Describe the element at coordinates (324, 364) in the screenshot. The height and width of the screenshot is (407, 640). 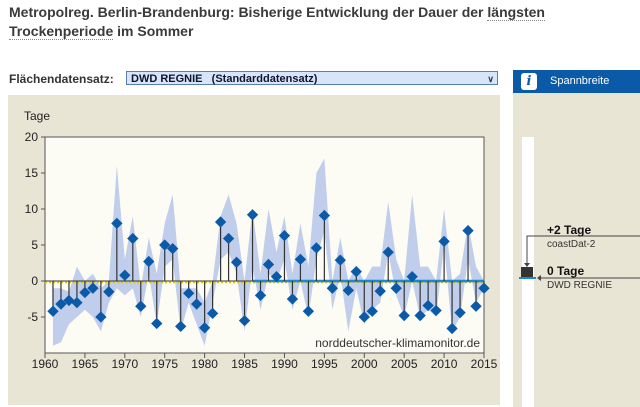
I see `x-tick-label: 1995` at that location.